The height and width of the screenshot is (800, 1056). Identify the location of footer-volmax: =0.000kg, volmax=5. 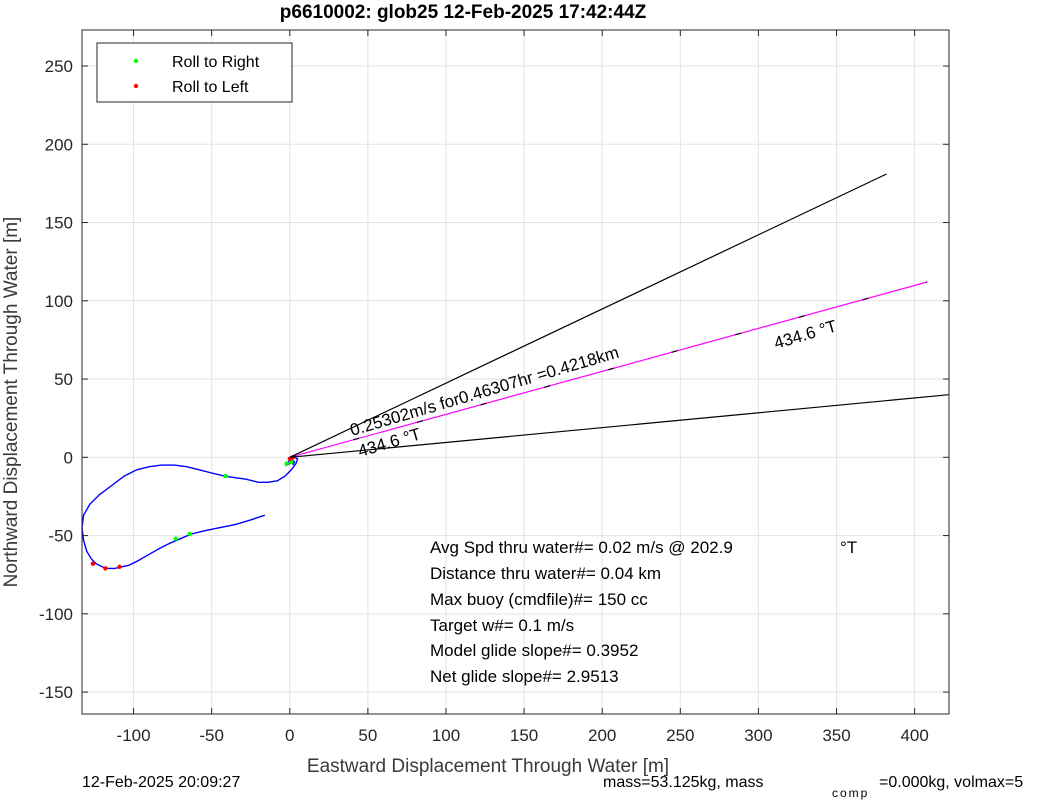
(951, 782).